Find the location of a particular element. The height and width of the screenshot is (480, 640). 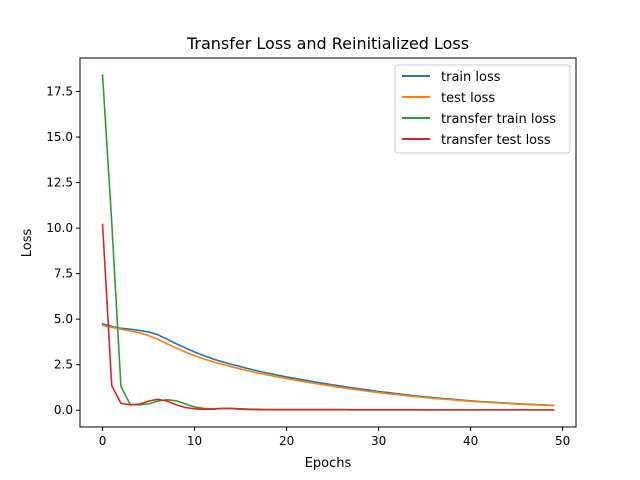

series-line-test-loss is located at coordinates (328, 365).